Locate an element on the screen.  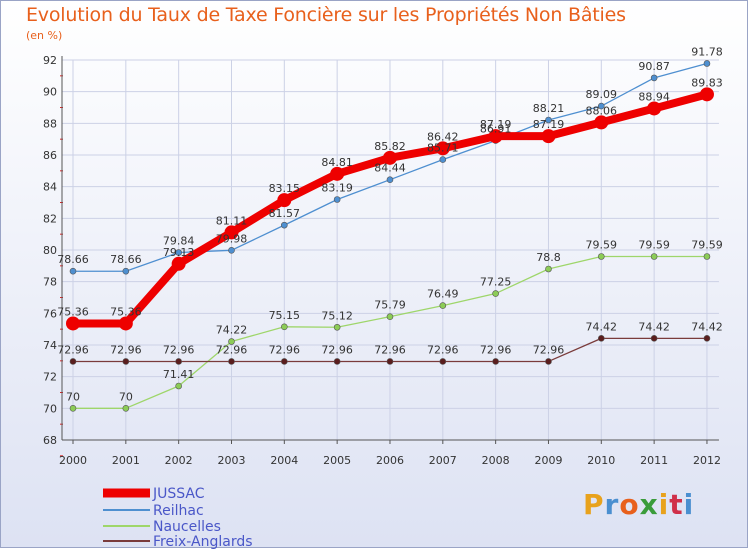
x-tick-label: 2008 is located at coordinates (496, 460).